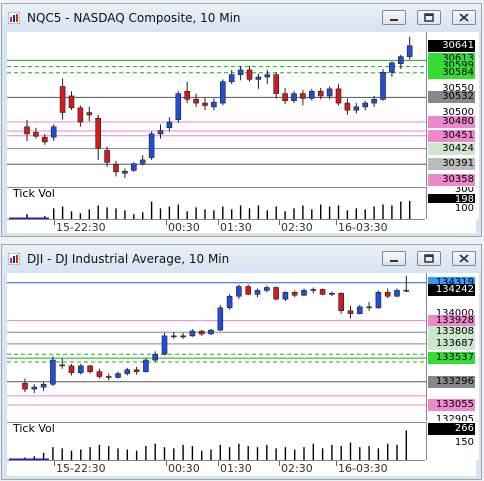 The height and width of the screenshot is (481, 484). What do you see at coordinates (451, 358) in the screenshot?
I see `price-label: 133537` at bounding box center [451, 358].